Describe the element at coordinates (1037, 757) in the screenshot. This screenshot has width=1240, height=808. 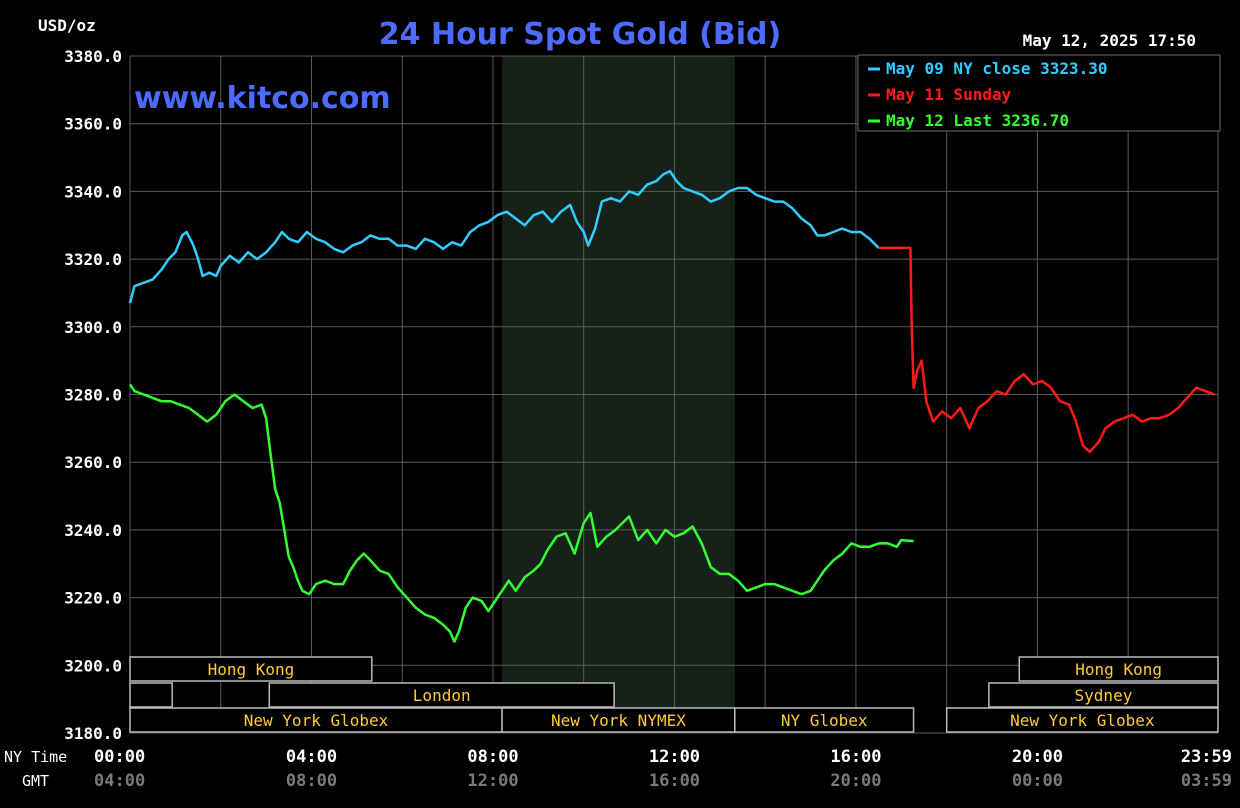
I see `x-tick-label: 20:00` at that location.